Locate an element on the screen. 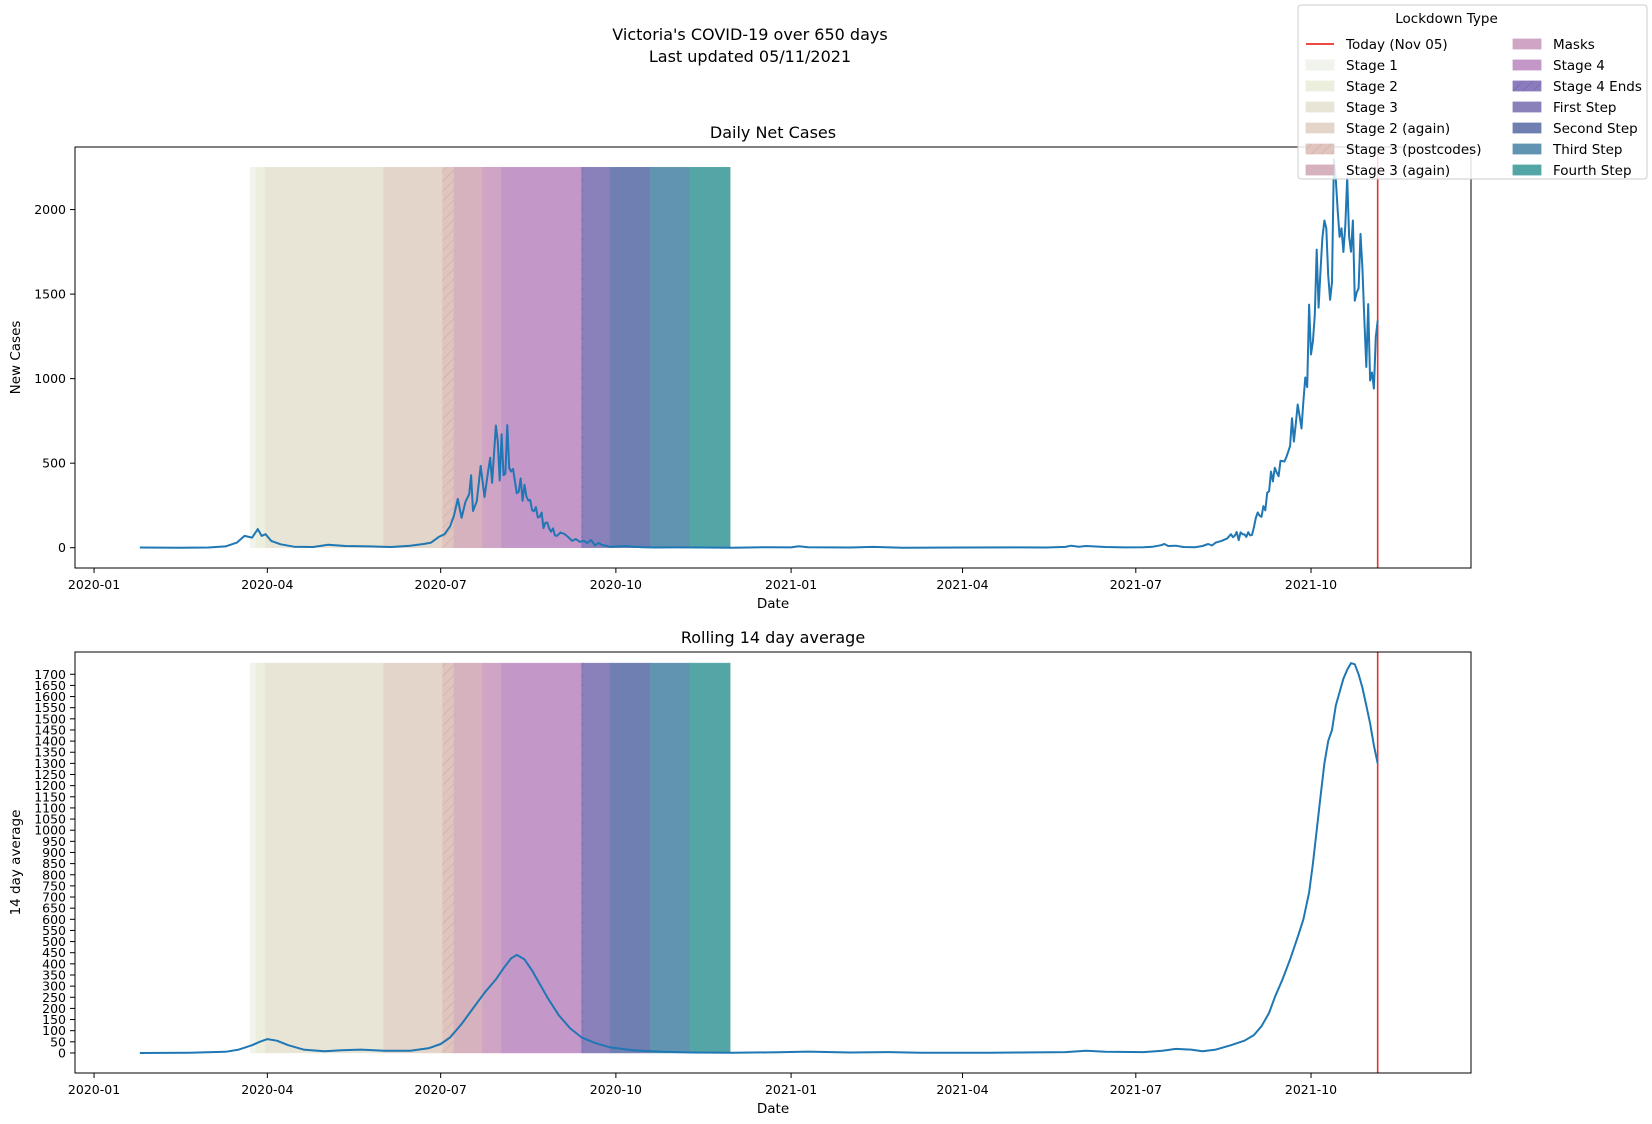 The width and height of the screenshot is (1652, 1124). y-tick-label: 750 is located at coordinates (54, 885).